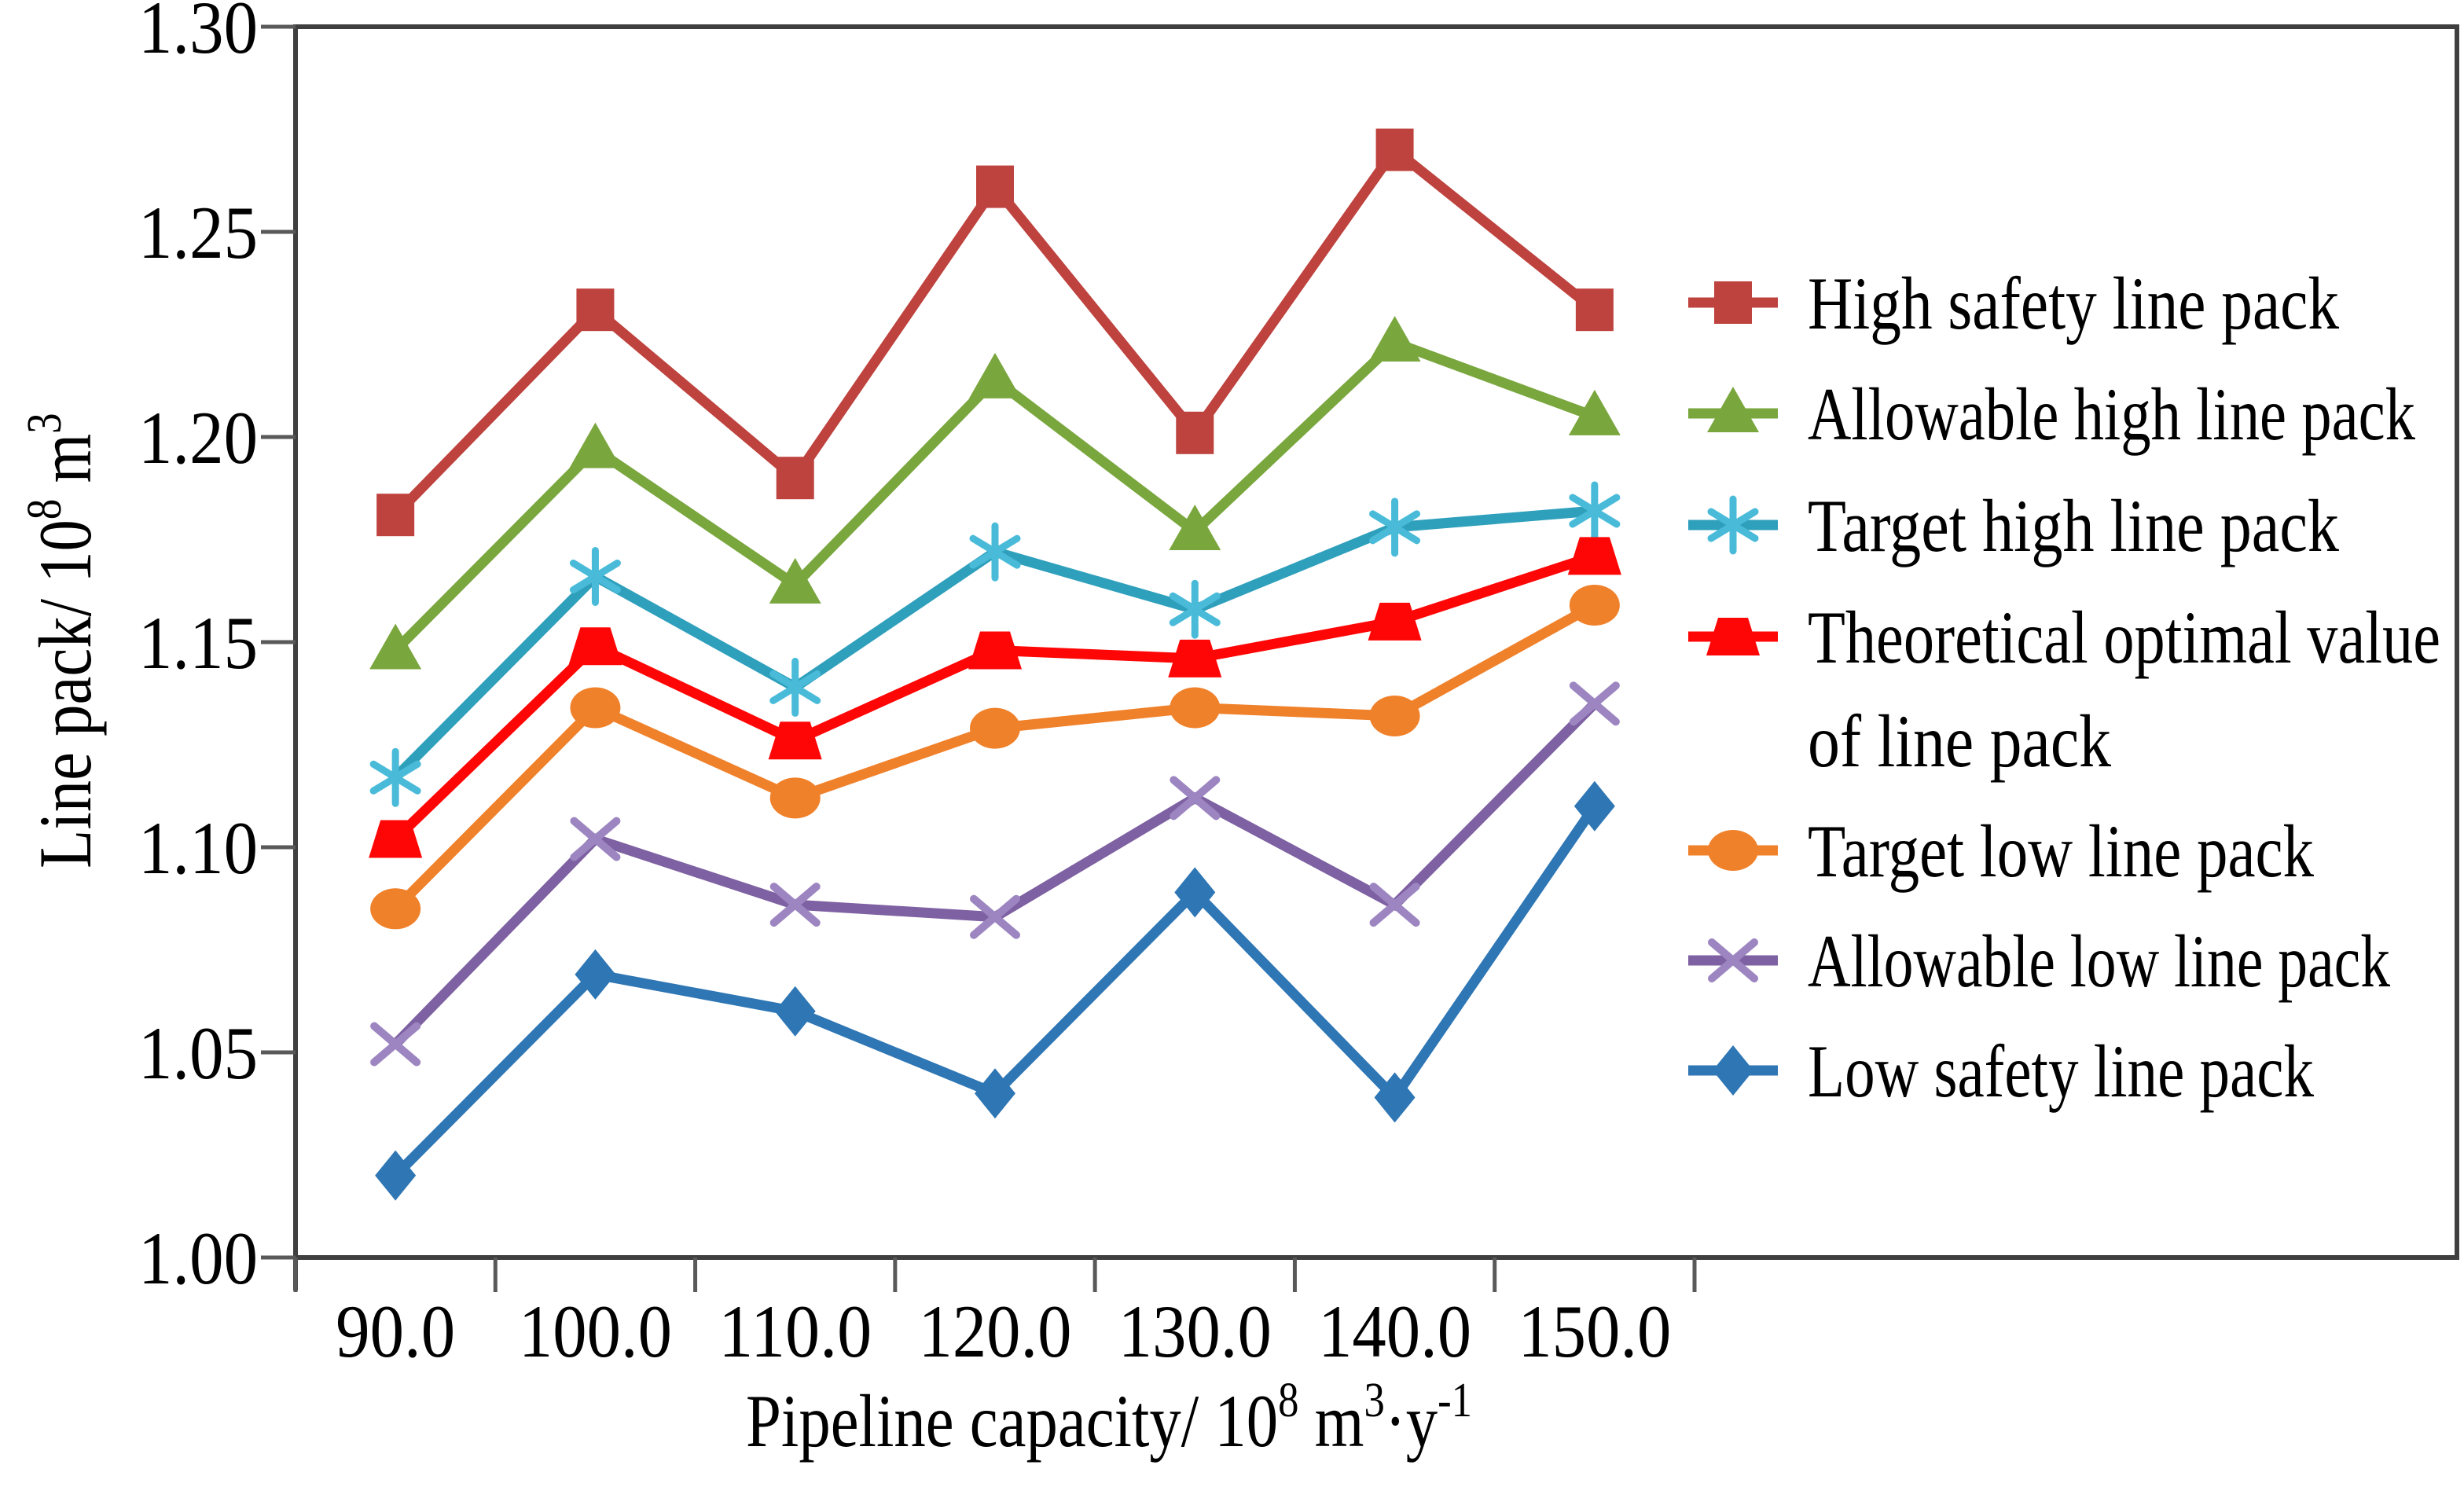 The height and width of the screenshot is (1487, 2464). Describe the element at coordinates (1012, 1421) in the screenshot. I see `x-axis-title-part: Pipeline capacity/ 10` at that location.